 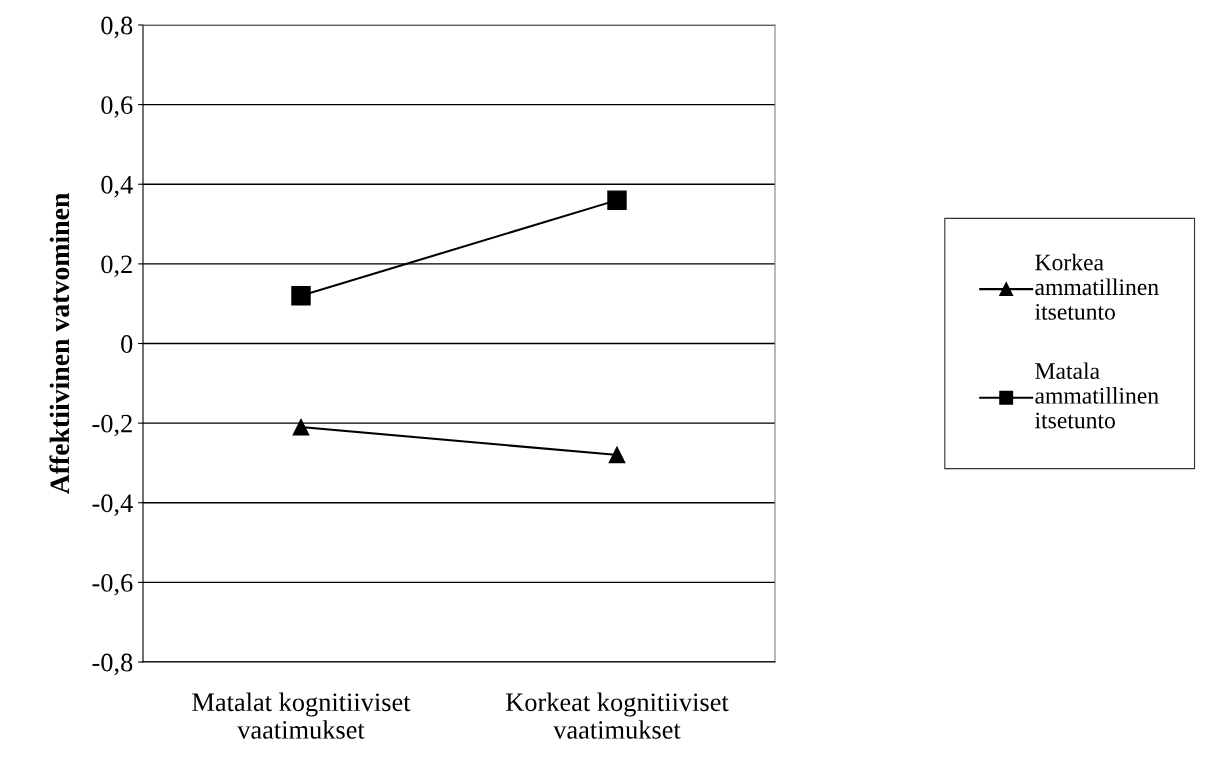 I want to click on legend-label: Korkea ammatillinen itsetunto, so click(x=1097, y=286).